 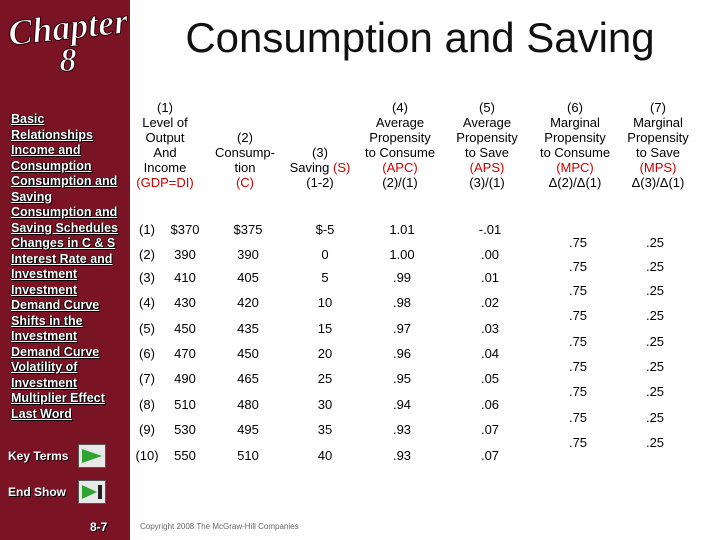 What do you see at coordinates (62, 266) in the screenshot?
I see `nav-link: Interest Rate and Investment` at bounding box center [62, 266].